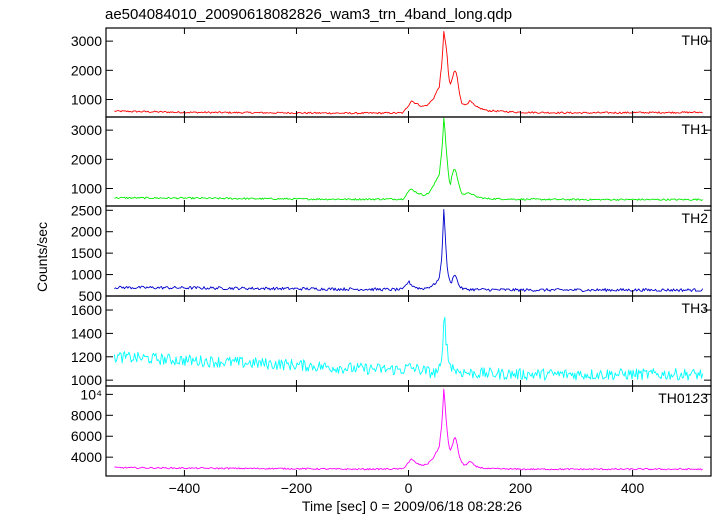 The height and width of the screenshot is (516, 717). Describe the element at coordinates (91, 296) in the screenshot. I see `y-tick-label: 500` at that location.